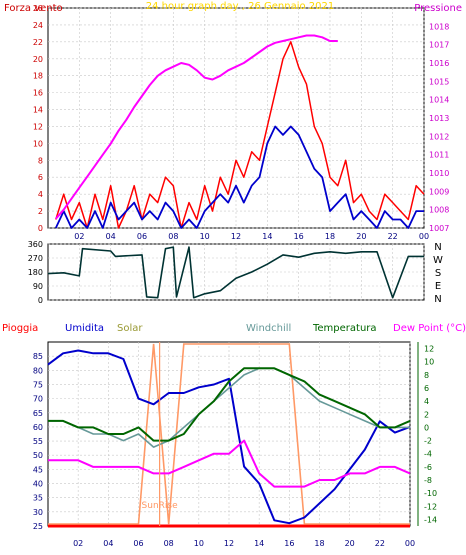 The height and width of the screenshot is (555, 466). What do you see at coordinates (428, 441) in the screenshot?
I see `temperature-y-tick-label: -2` at bounding box center [428, 441].